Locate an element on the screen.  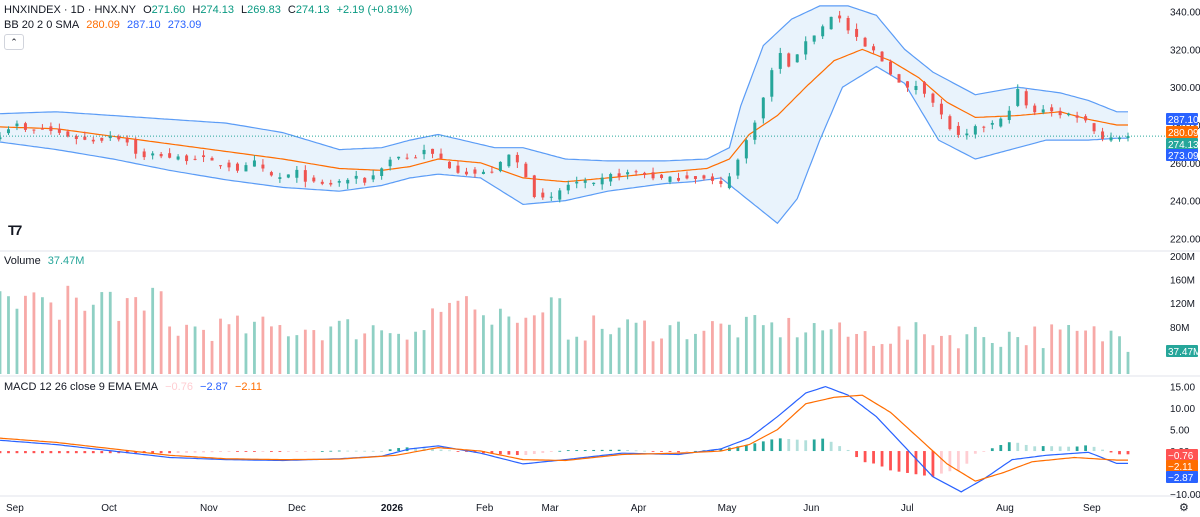
volume-badge-bg is located at coordinates (1182, 351).